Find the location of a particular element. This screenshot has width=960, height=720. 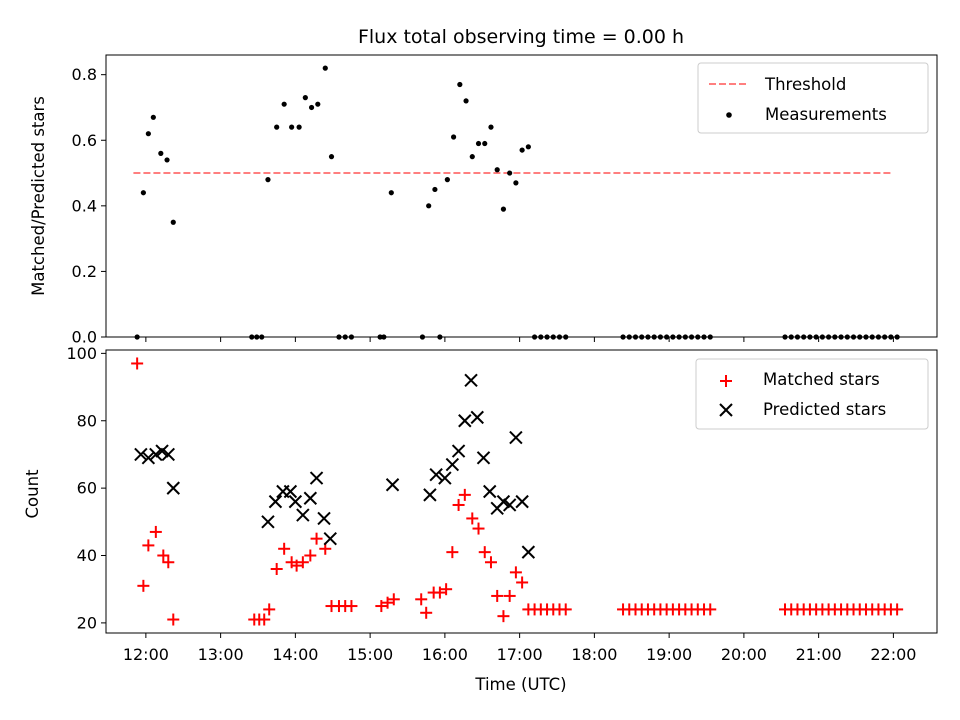

x-tick-label: 18:00 is located at coordinates (594, 654).